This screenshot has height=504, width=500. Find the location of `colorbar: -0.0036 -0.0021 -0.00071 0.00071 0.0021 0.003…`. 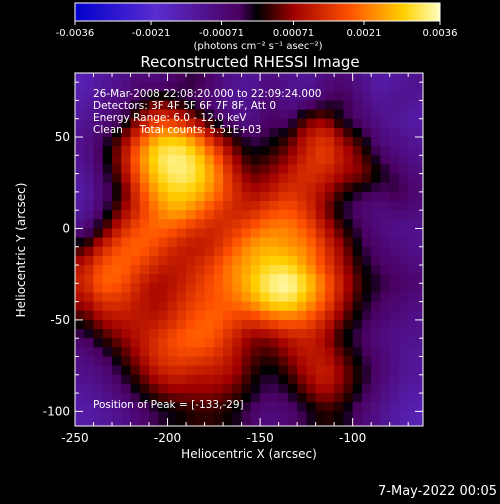

colorbar: -0.0036 -0.0021 -0.00071 0.00071 0.0021 0.003… is located at coordinates (257, 27).